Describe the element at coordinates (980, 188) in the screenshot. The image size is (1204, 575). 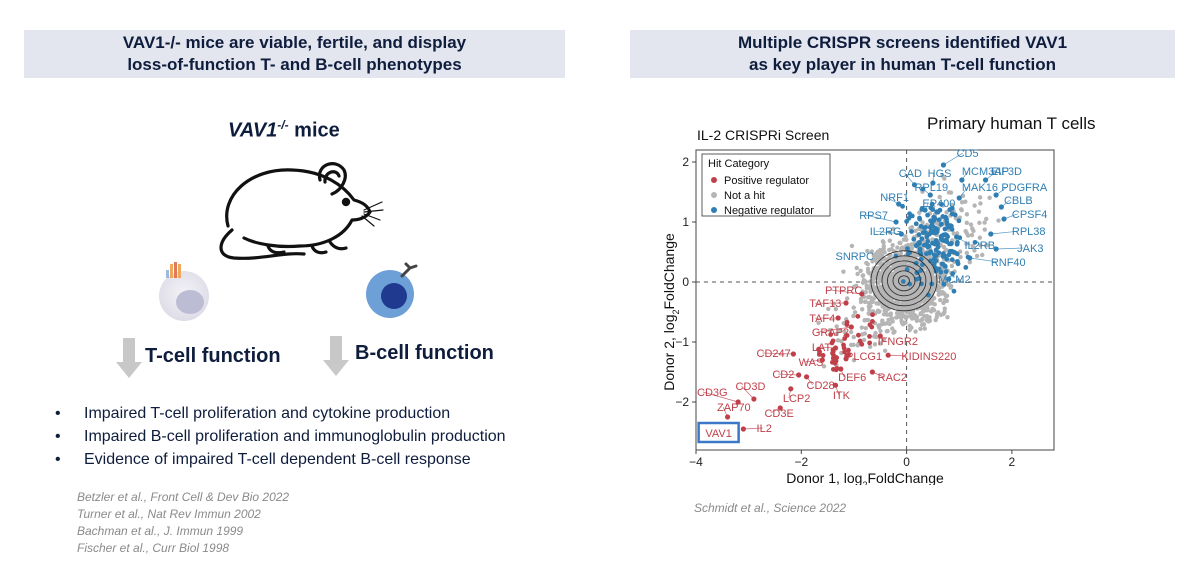
I see `gene-label: MAK16` at that location.